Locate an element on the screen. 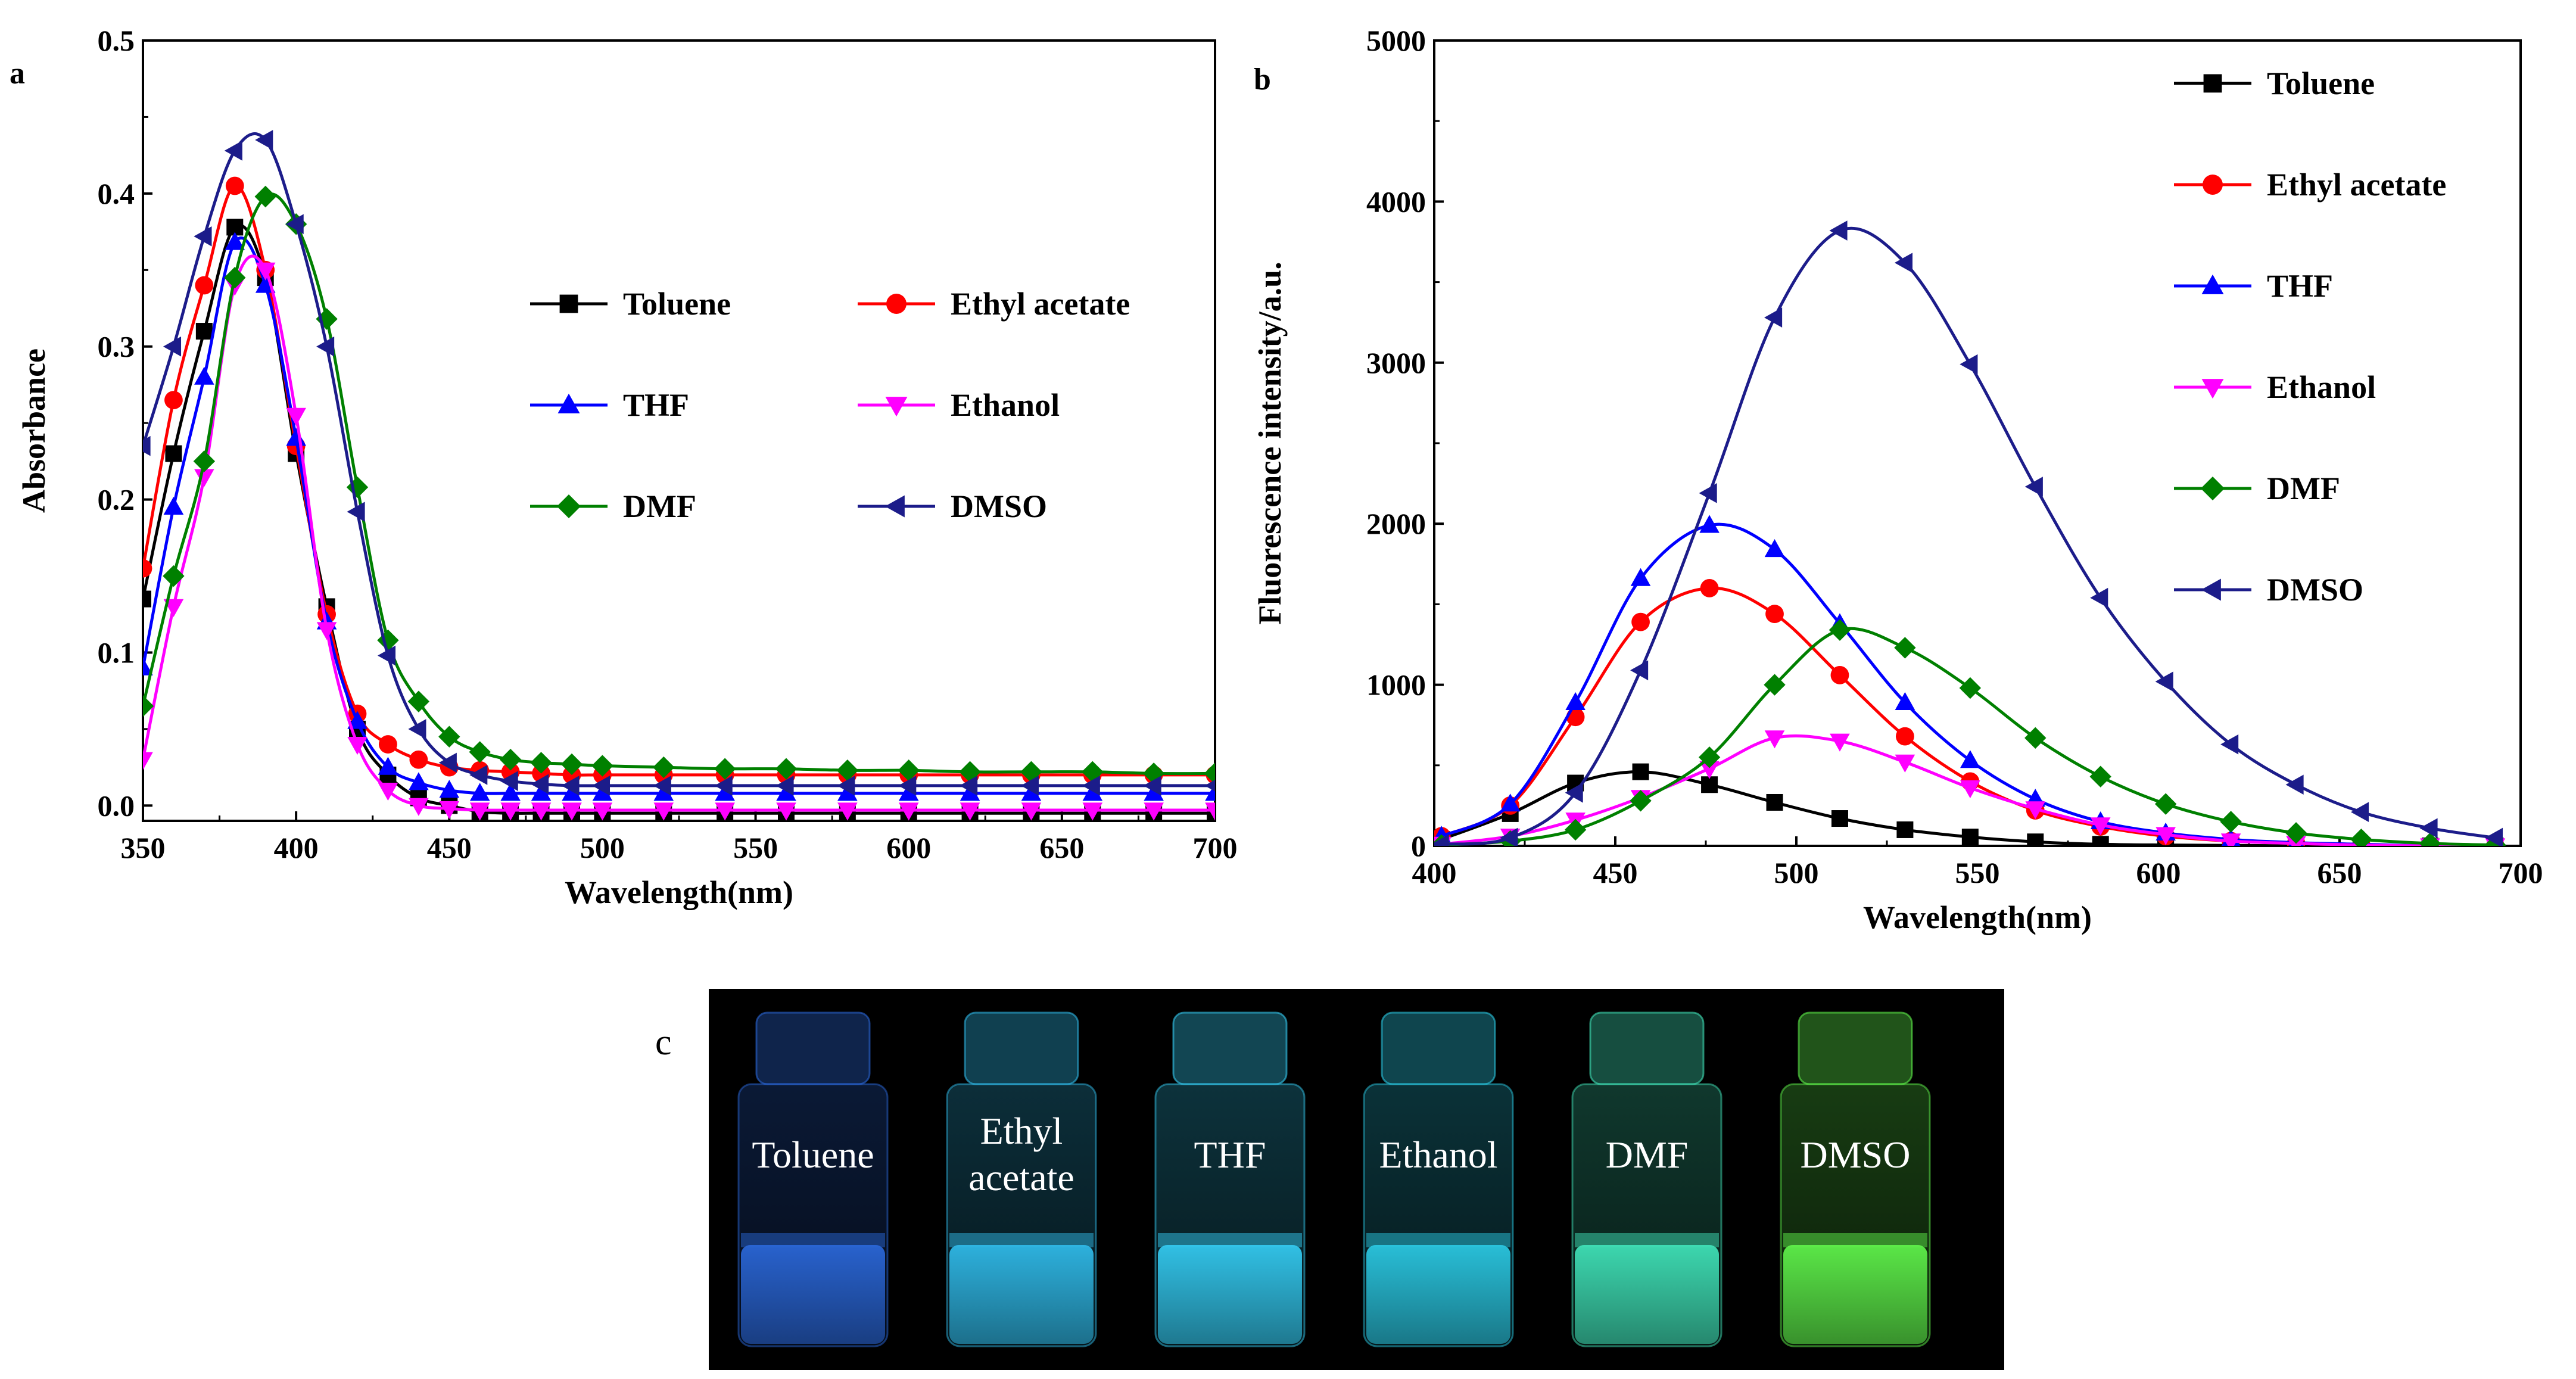  series-dmf is located at coordinates (1970, 732).